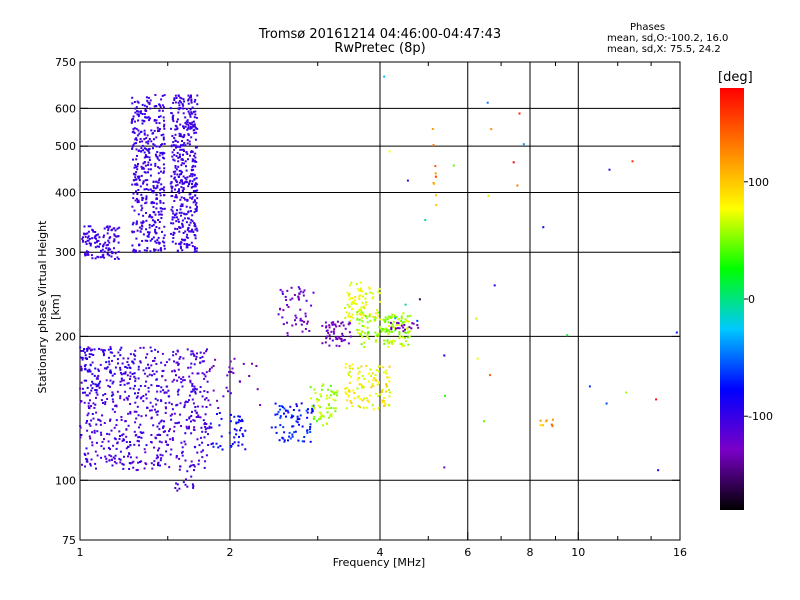 The image size is (800, 600). What do you see at coordinates (69, 540) in the screenshot?
I see `y-tick-label: 75` at bounding box center [69, 540].